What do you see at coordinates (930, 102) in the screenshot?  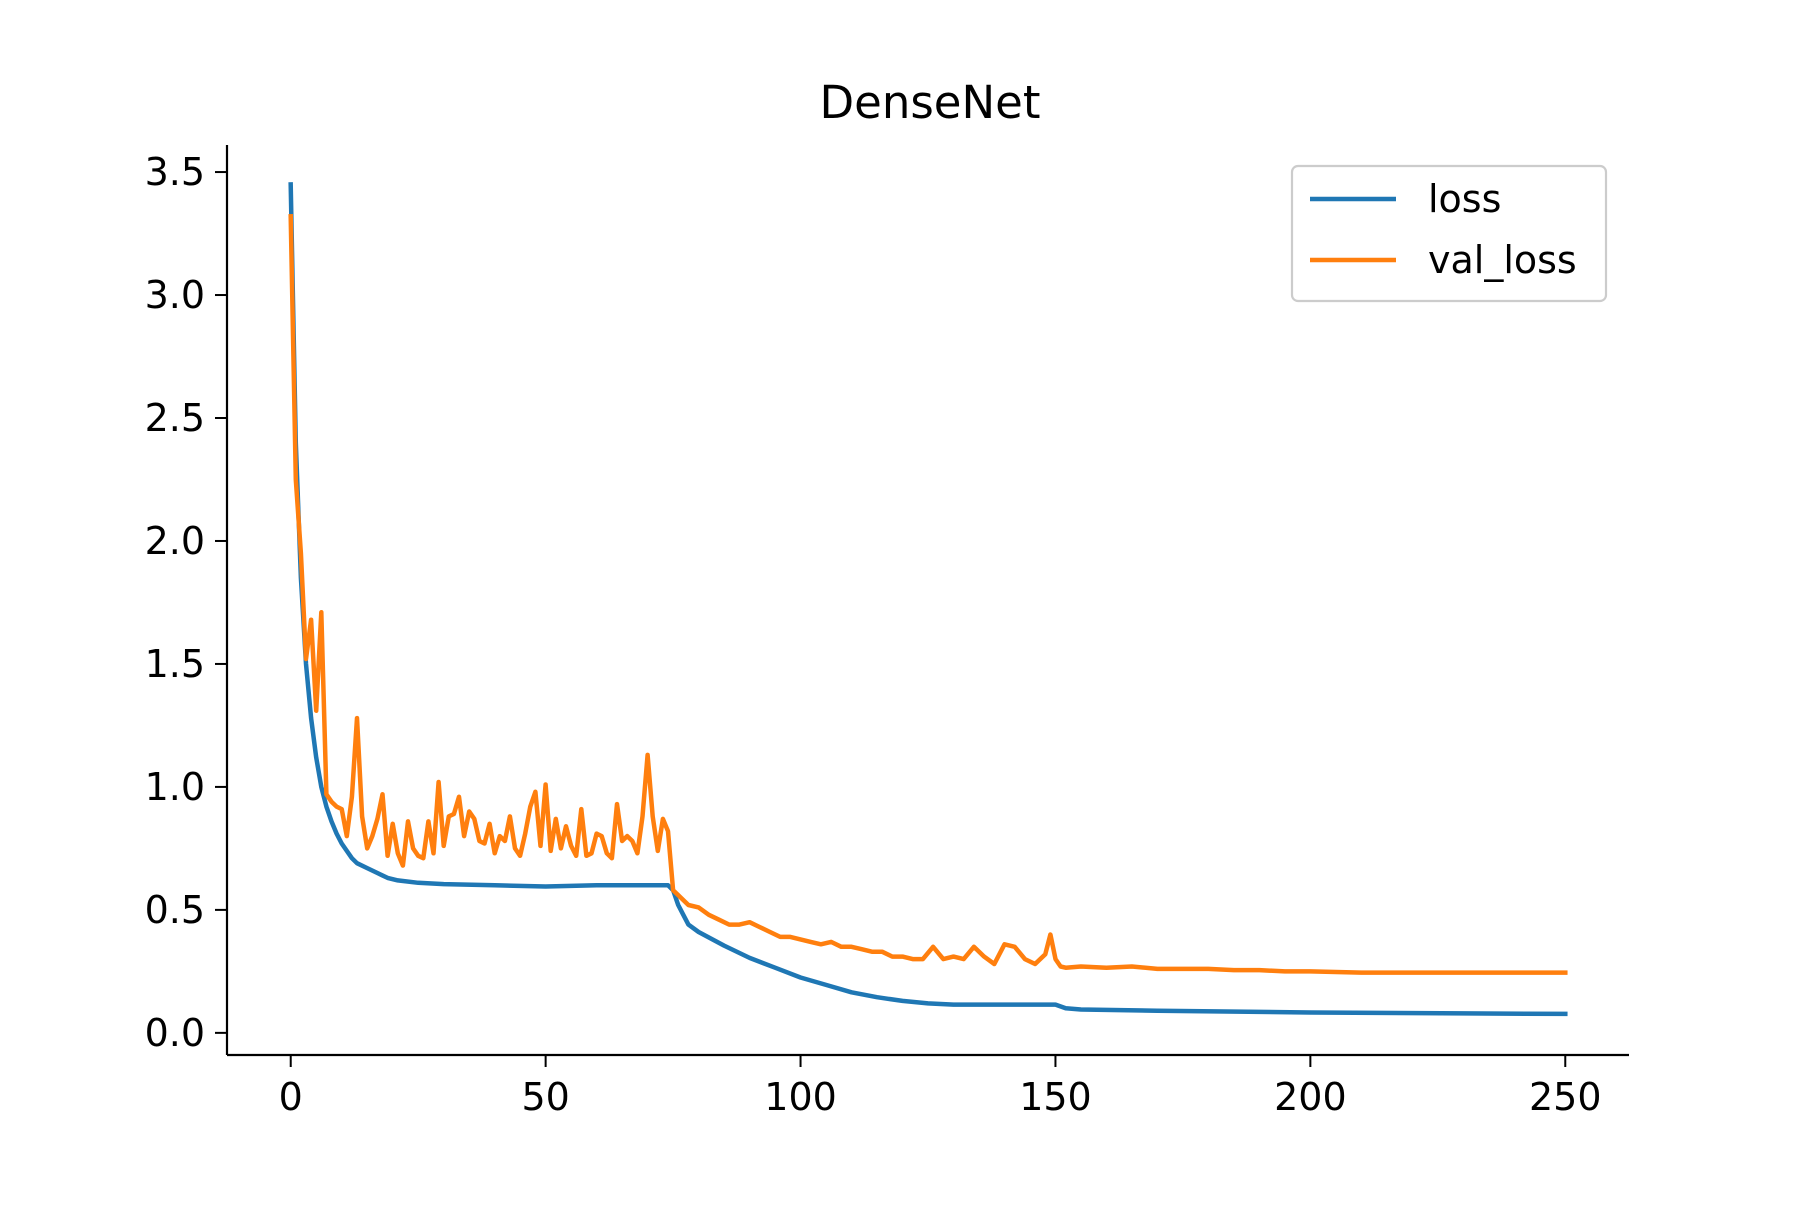 I see `chart-title: DenseNet` at bounding box center [930, 102].